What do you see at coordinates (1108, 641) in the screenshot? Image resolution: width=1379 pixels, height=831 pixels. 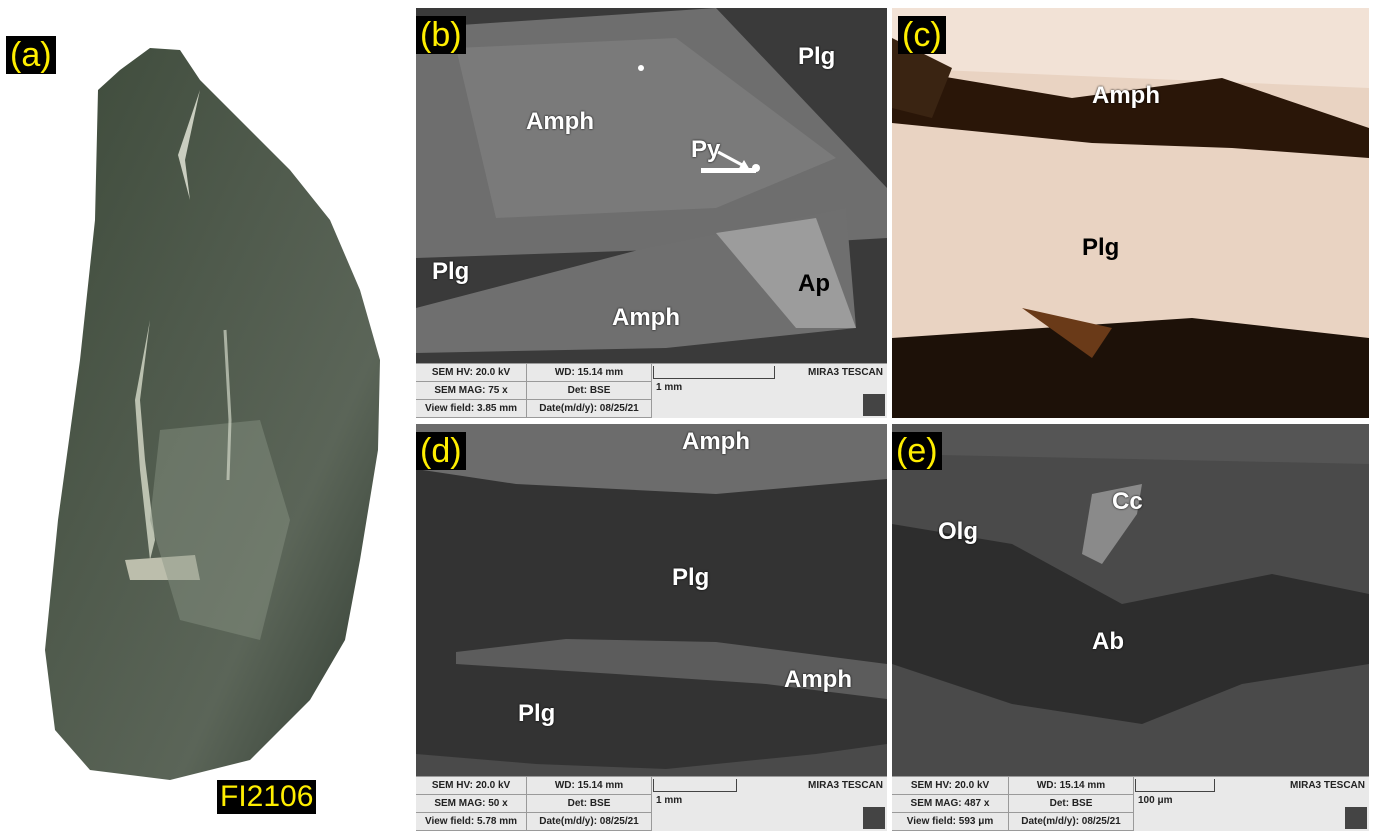 I see `mineral-label-ab: Ab` at bounding box center [1108, 641].